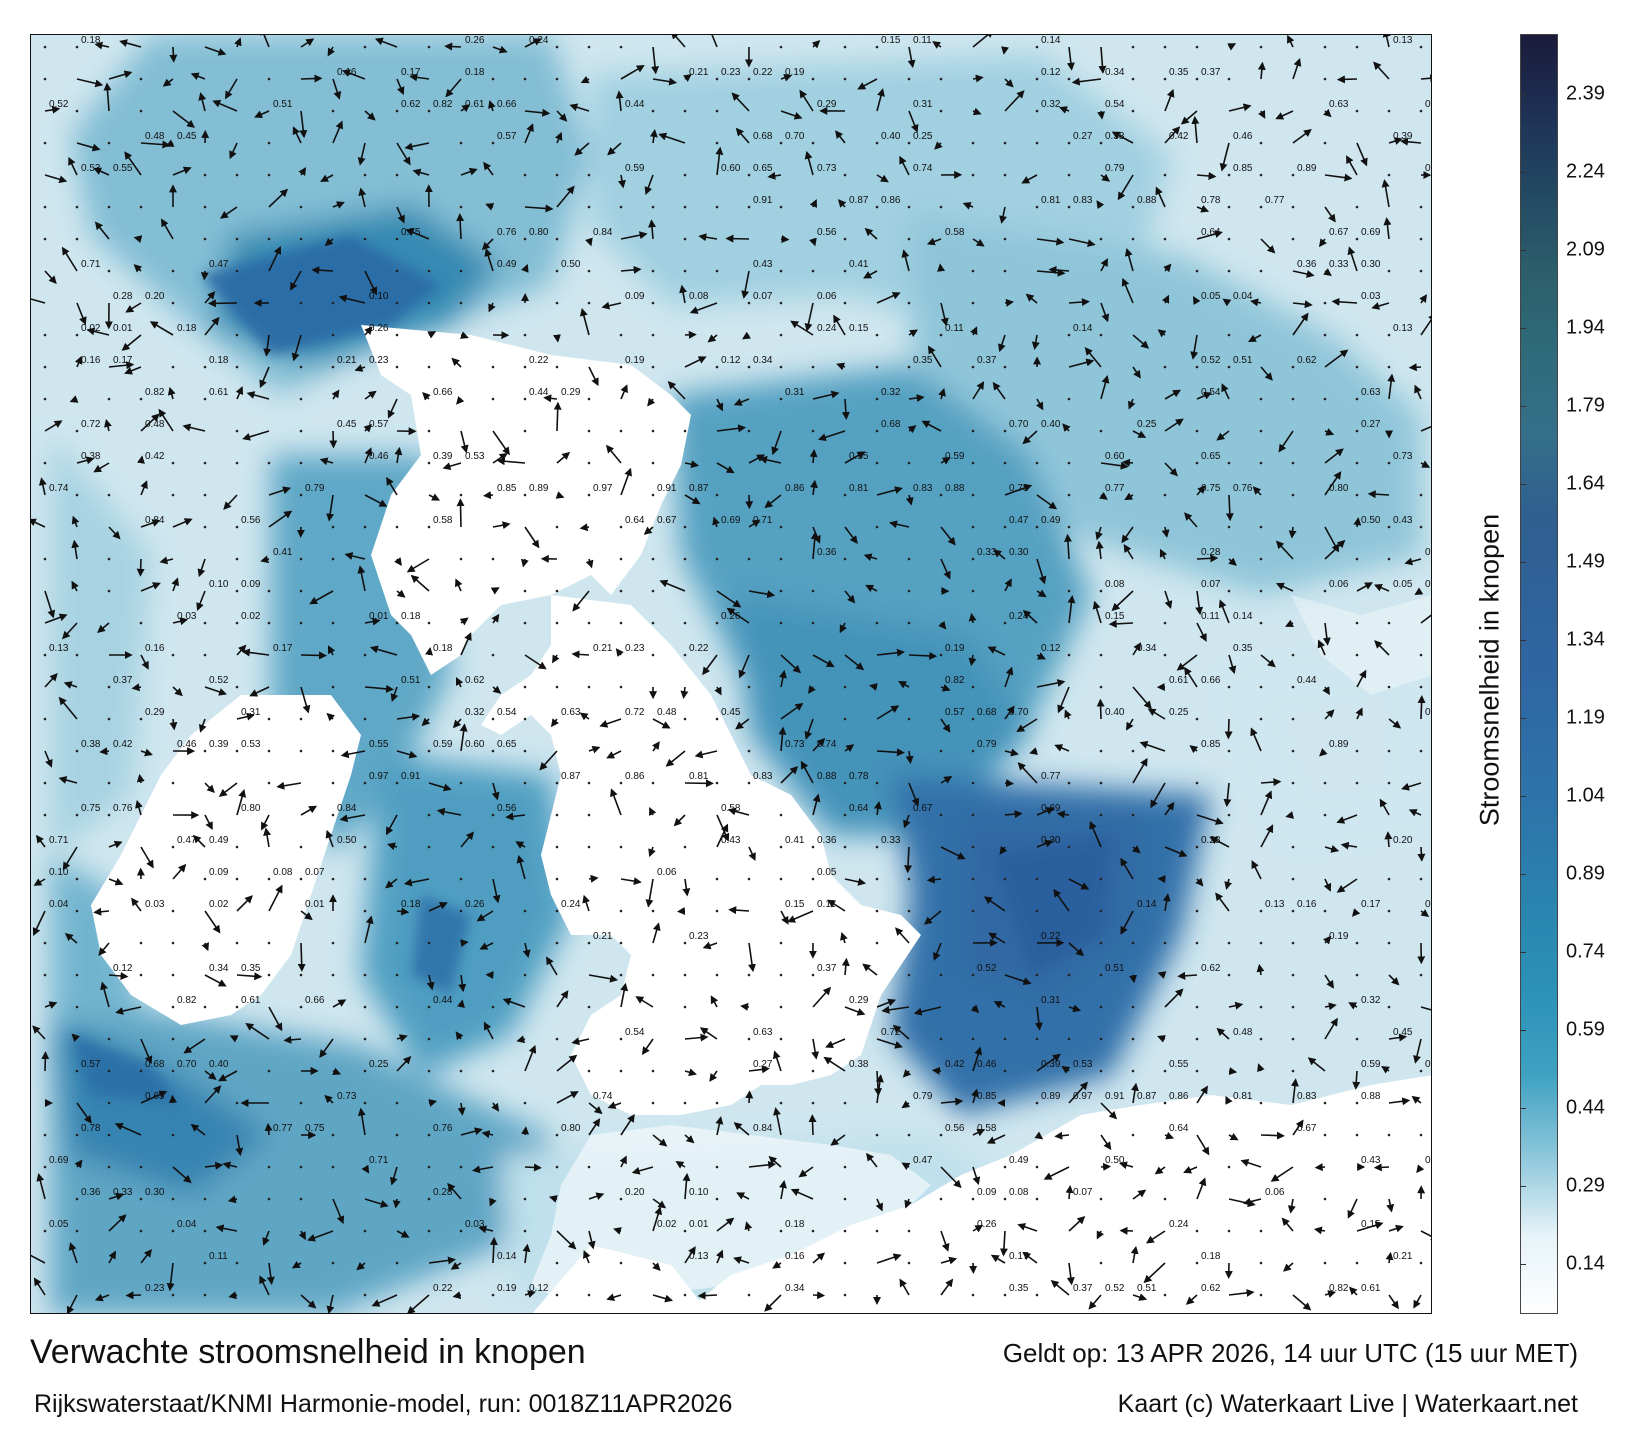 This screenshot has height=1450, width=1650. Describe the element at coordinates (699, 776) in the screenshot. I see `speed-label: 0.81` at that location.